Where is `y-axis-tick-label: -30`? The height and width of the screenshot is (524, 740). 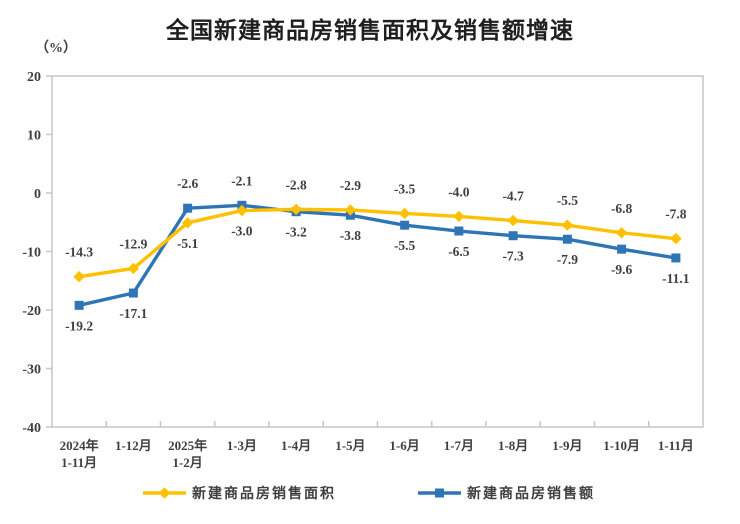 y-axis-tick-label: -30 is located at coordinates (31, 370).